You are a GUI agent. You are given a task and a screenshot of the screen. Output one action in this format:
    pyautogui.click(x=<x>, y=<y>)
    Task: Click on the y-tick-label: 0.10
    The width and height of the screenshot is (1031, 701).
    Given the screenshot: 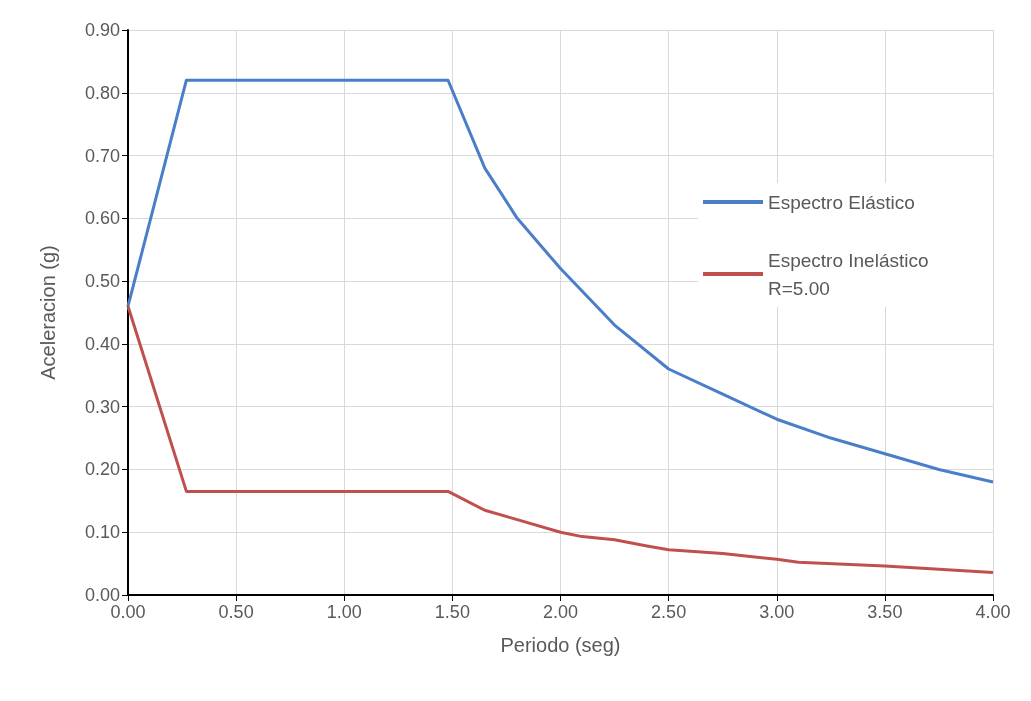 What is the action you would take?
    pyautogui.click(x=102, y=532)
    